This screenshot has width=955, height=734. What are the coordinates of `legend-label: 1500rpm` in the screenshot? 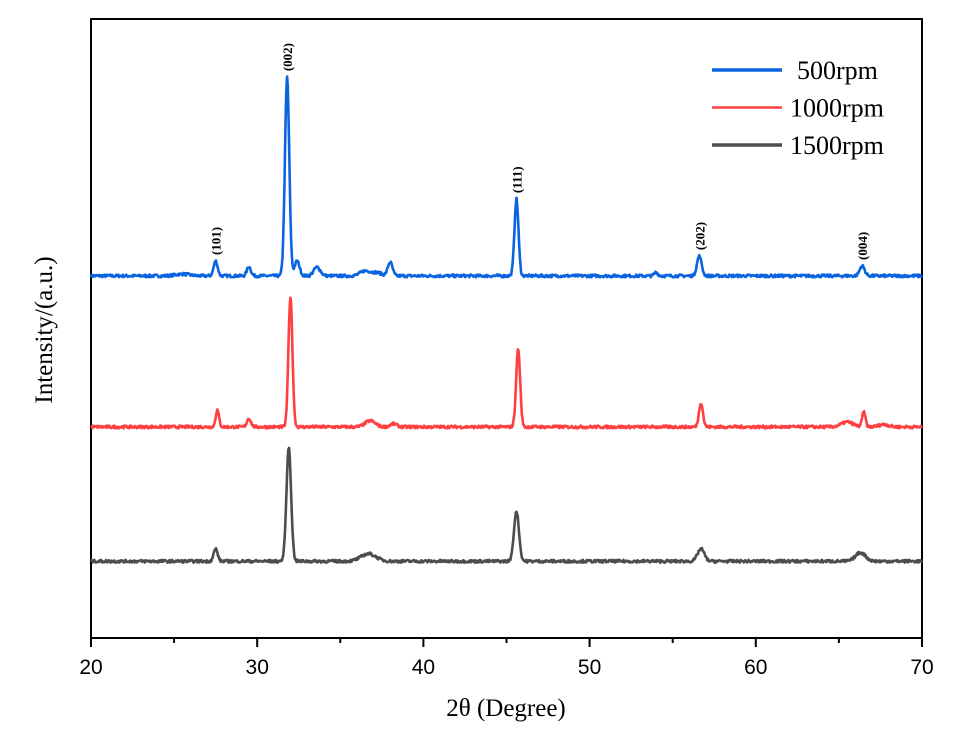 It's located at (837, 145).